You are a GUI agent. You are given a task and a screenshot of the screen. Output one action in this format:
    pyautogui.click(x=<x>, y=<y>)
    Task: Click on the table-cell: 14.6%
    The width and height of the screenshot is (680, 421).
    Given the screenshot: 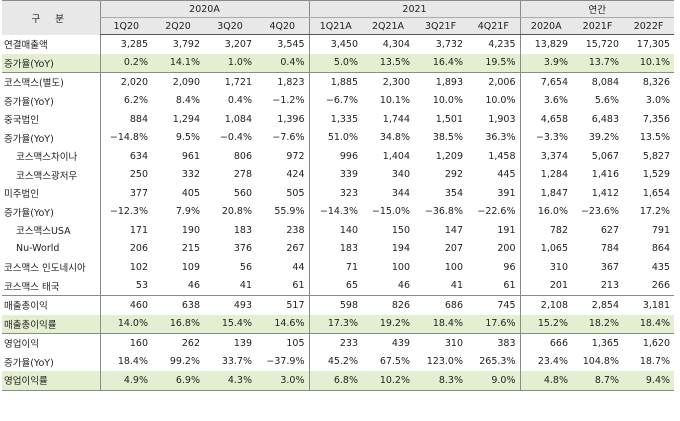 What is the action you would take?
    pyautogui.click(x=282, y=324)
    